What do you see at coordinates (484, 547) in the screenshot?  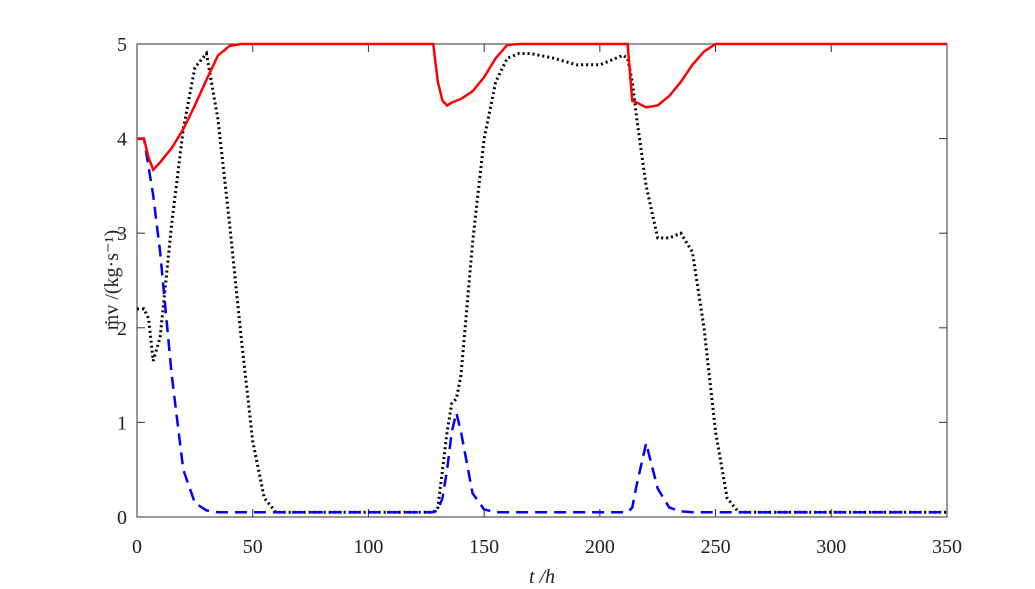 I see `x-tick-label: 150` at bounding box center [484, 547].